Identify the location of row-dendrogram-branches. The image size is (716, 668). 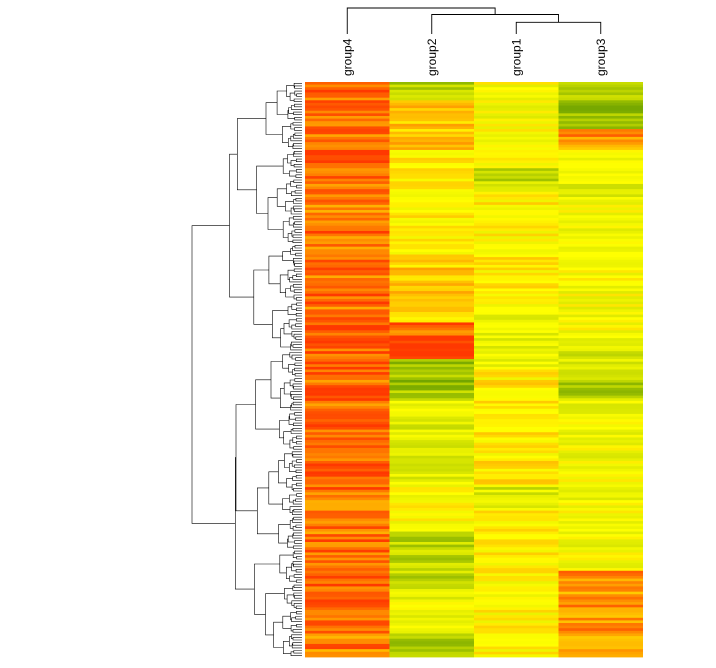
(246, 369).